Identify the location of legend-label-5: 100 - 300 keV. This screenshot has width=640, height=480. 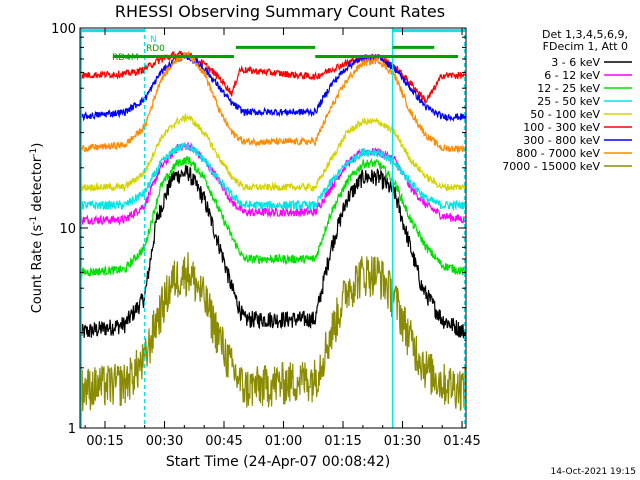
(561, 127).